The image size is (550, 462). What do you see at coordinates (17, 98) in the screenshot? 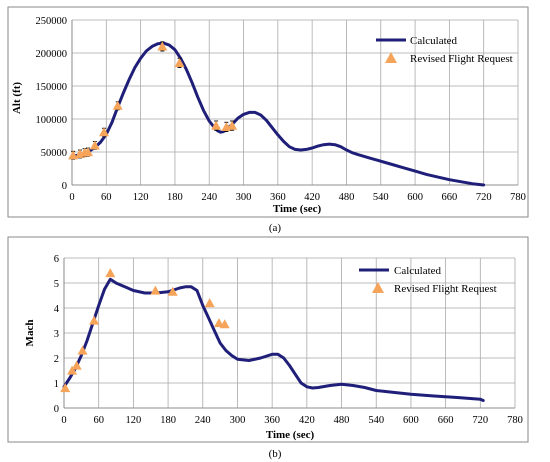
I see `panel-a-ylabel: Alt (ft)` at bounding box center [17, 98].